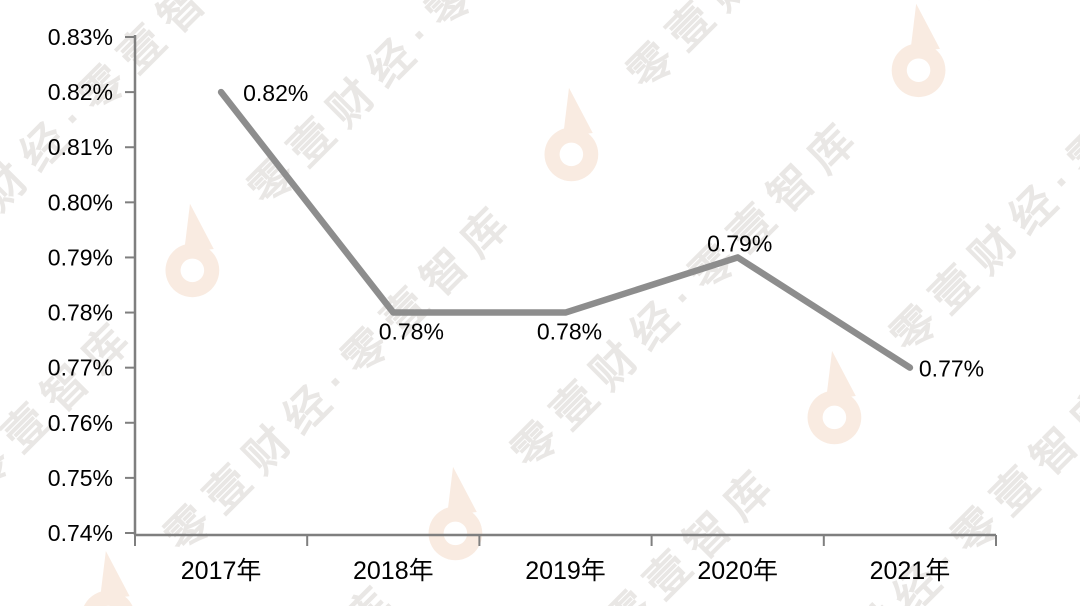 The height and width of the screenshot is (606, 1080). I want to click on y-tick-label: 0.77%, so click(80, 368).